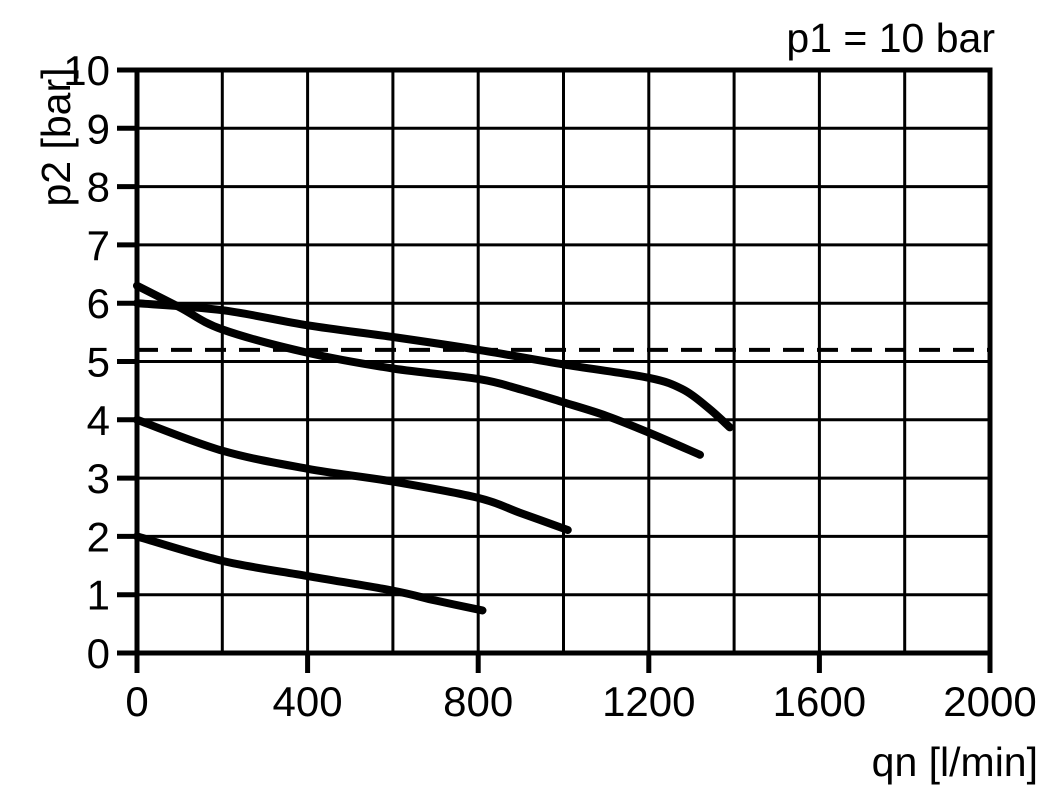 Image resolution: width=1051 pixels, height=803 pixels. Describe the element at coordinates (98, 187) in the screenshot. I see `y-tick-label: 8` at that location.